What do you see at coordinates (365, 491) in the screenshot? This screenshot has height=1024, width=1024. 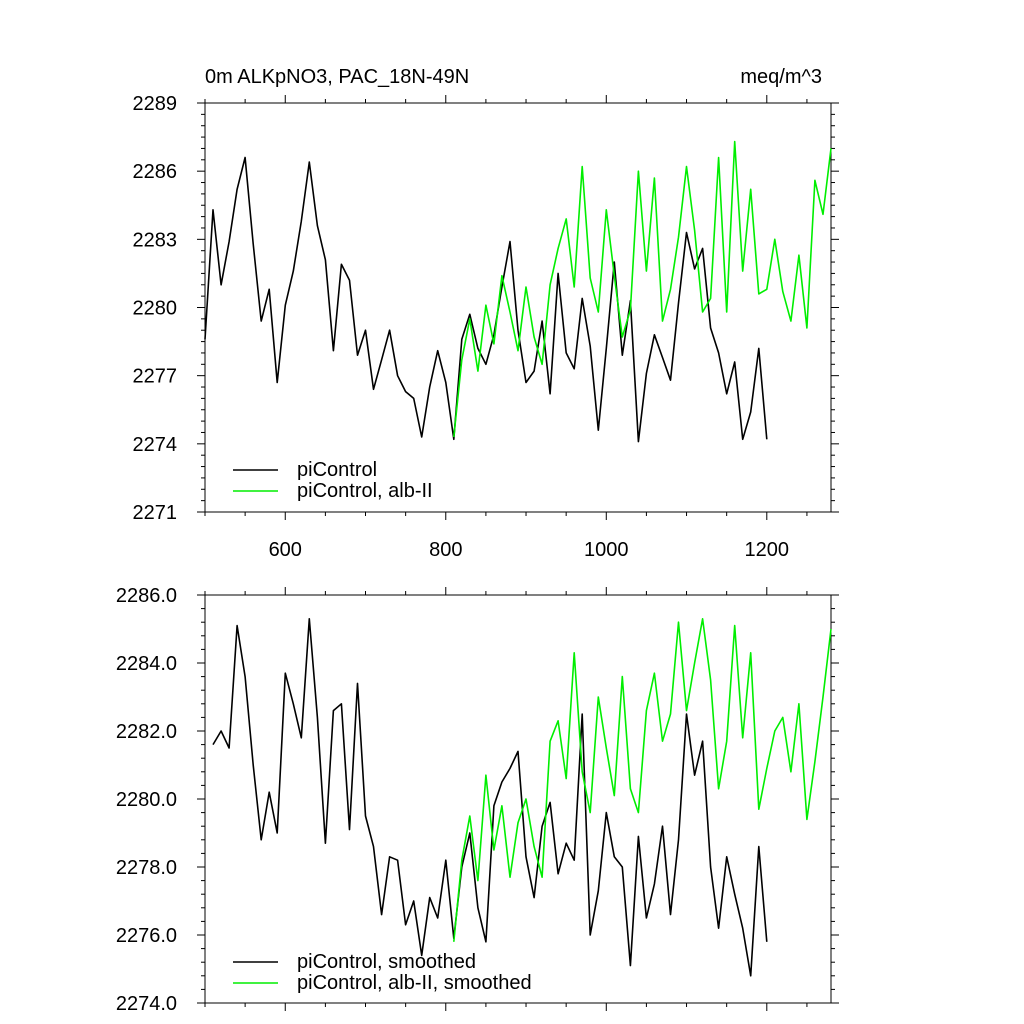 I see `top-legend-label: piControl, alb-II` at bounding box center [365, 491].